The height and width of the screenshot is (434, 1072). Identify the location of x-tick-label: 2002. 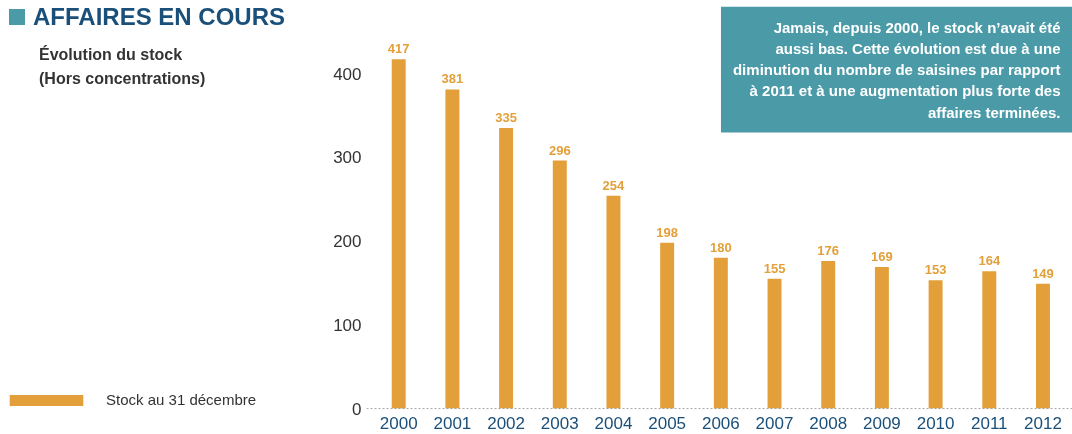
(506, 423).